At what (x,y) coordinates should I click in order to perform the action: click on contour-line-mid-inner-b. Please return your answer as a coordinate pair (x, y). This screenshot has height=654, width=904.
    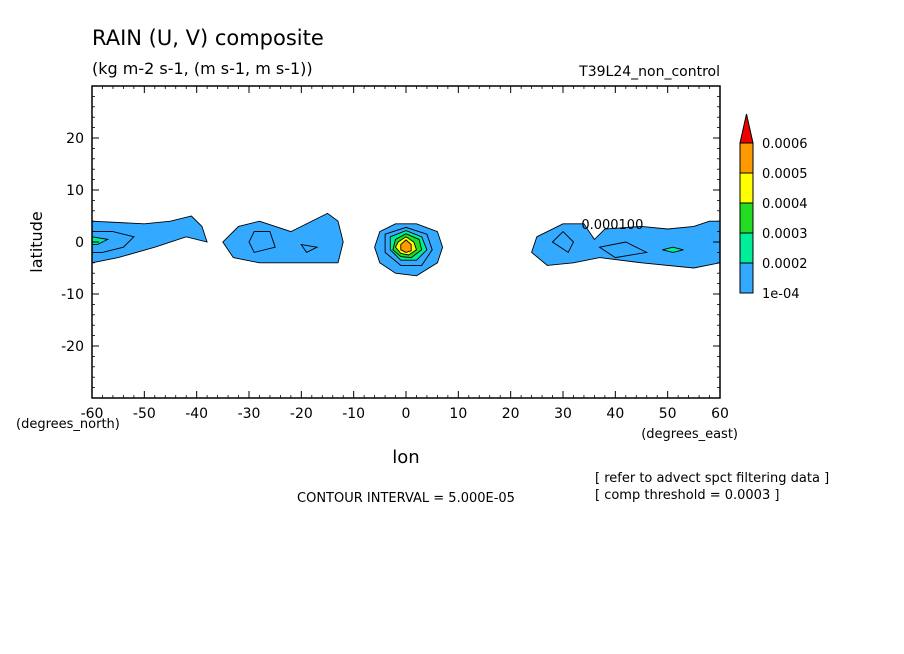
    Looking at the image, I should click on (309, 248).